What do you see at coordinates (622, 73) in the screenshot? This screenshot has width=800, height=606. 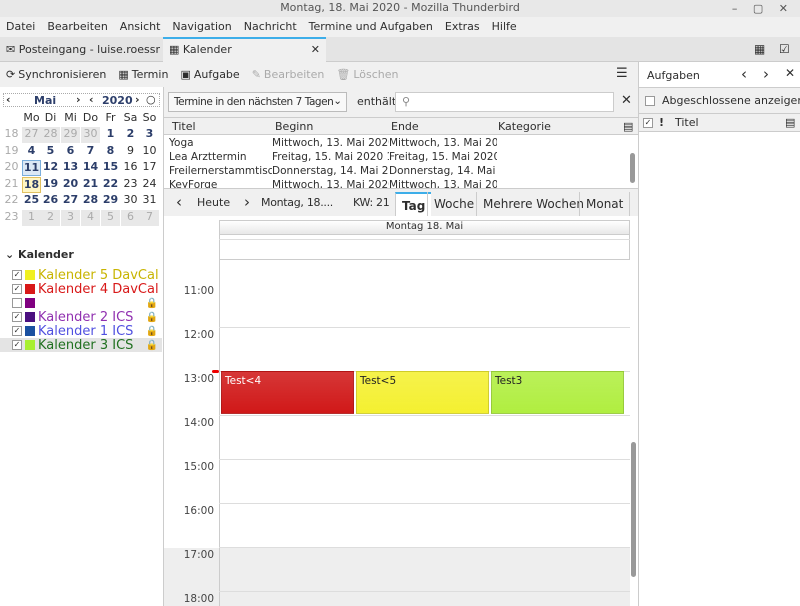 I see `hamburger-menu-icon: ☰` at bounding box center [622, 73].